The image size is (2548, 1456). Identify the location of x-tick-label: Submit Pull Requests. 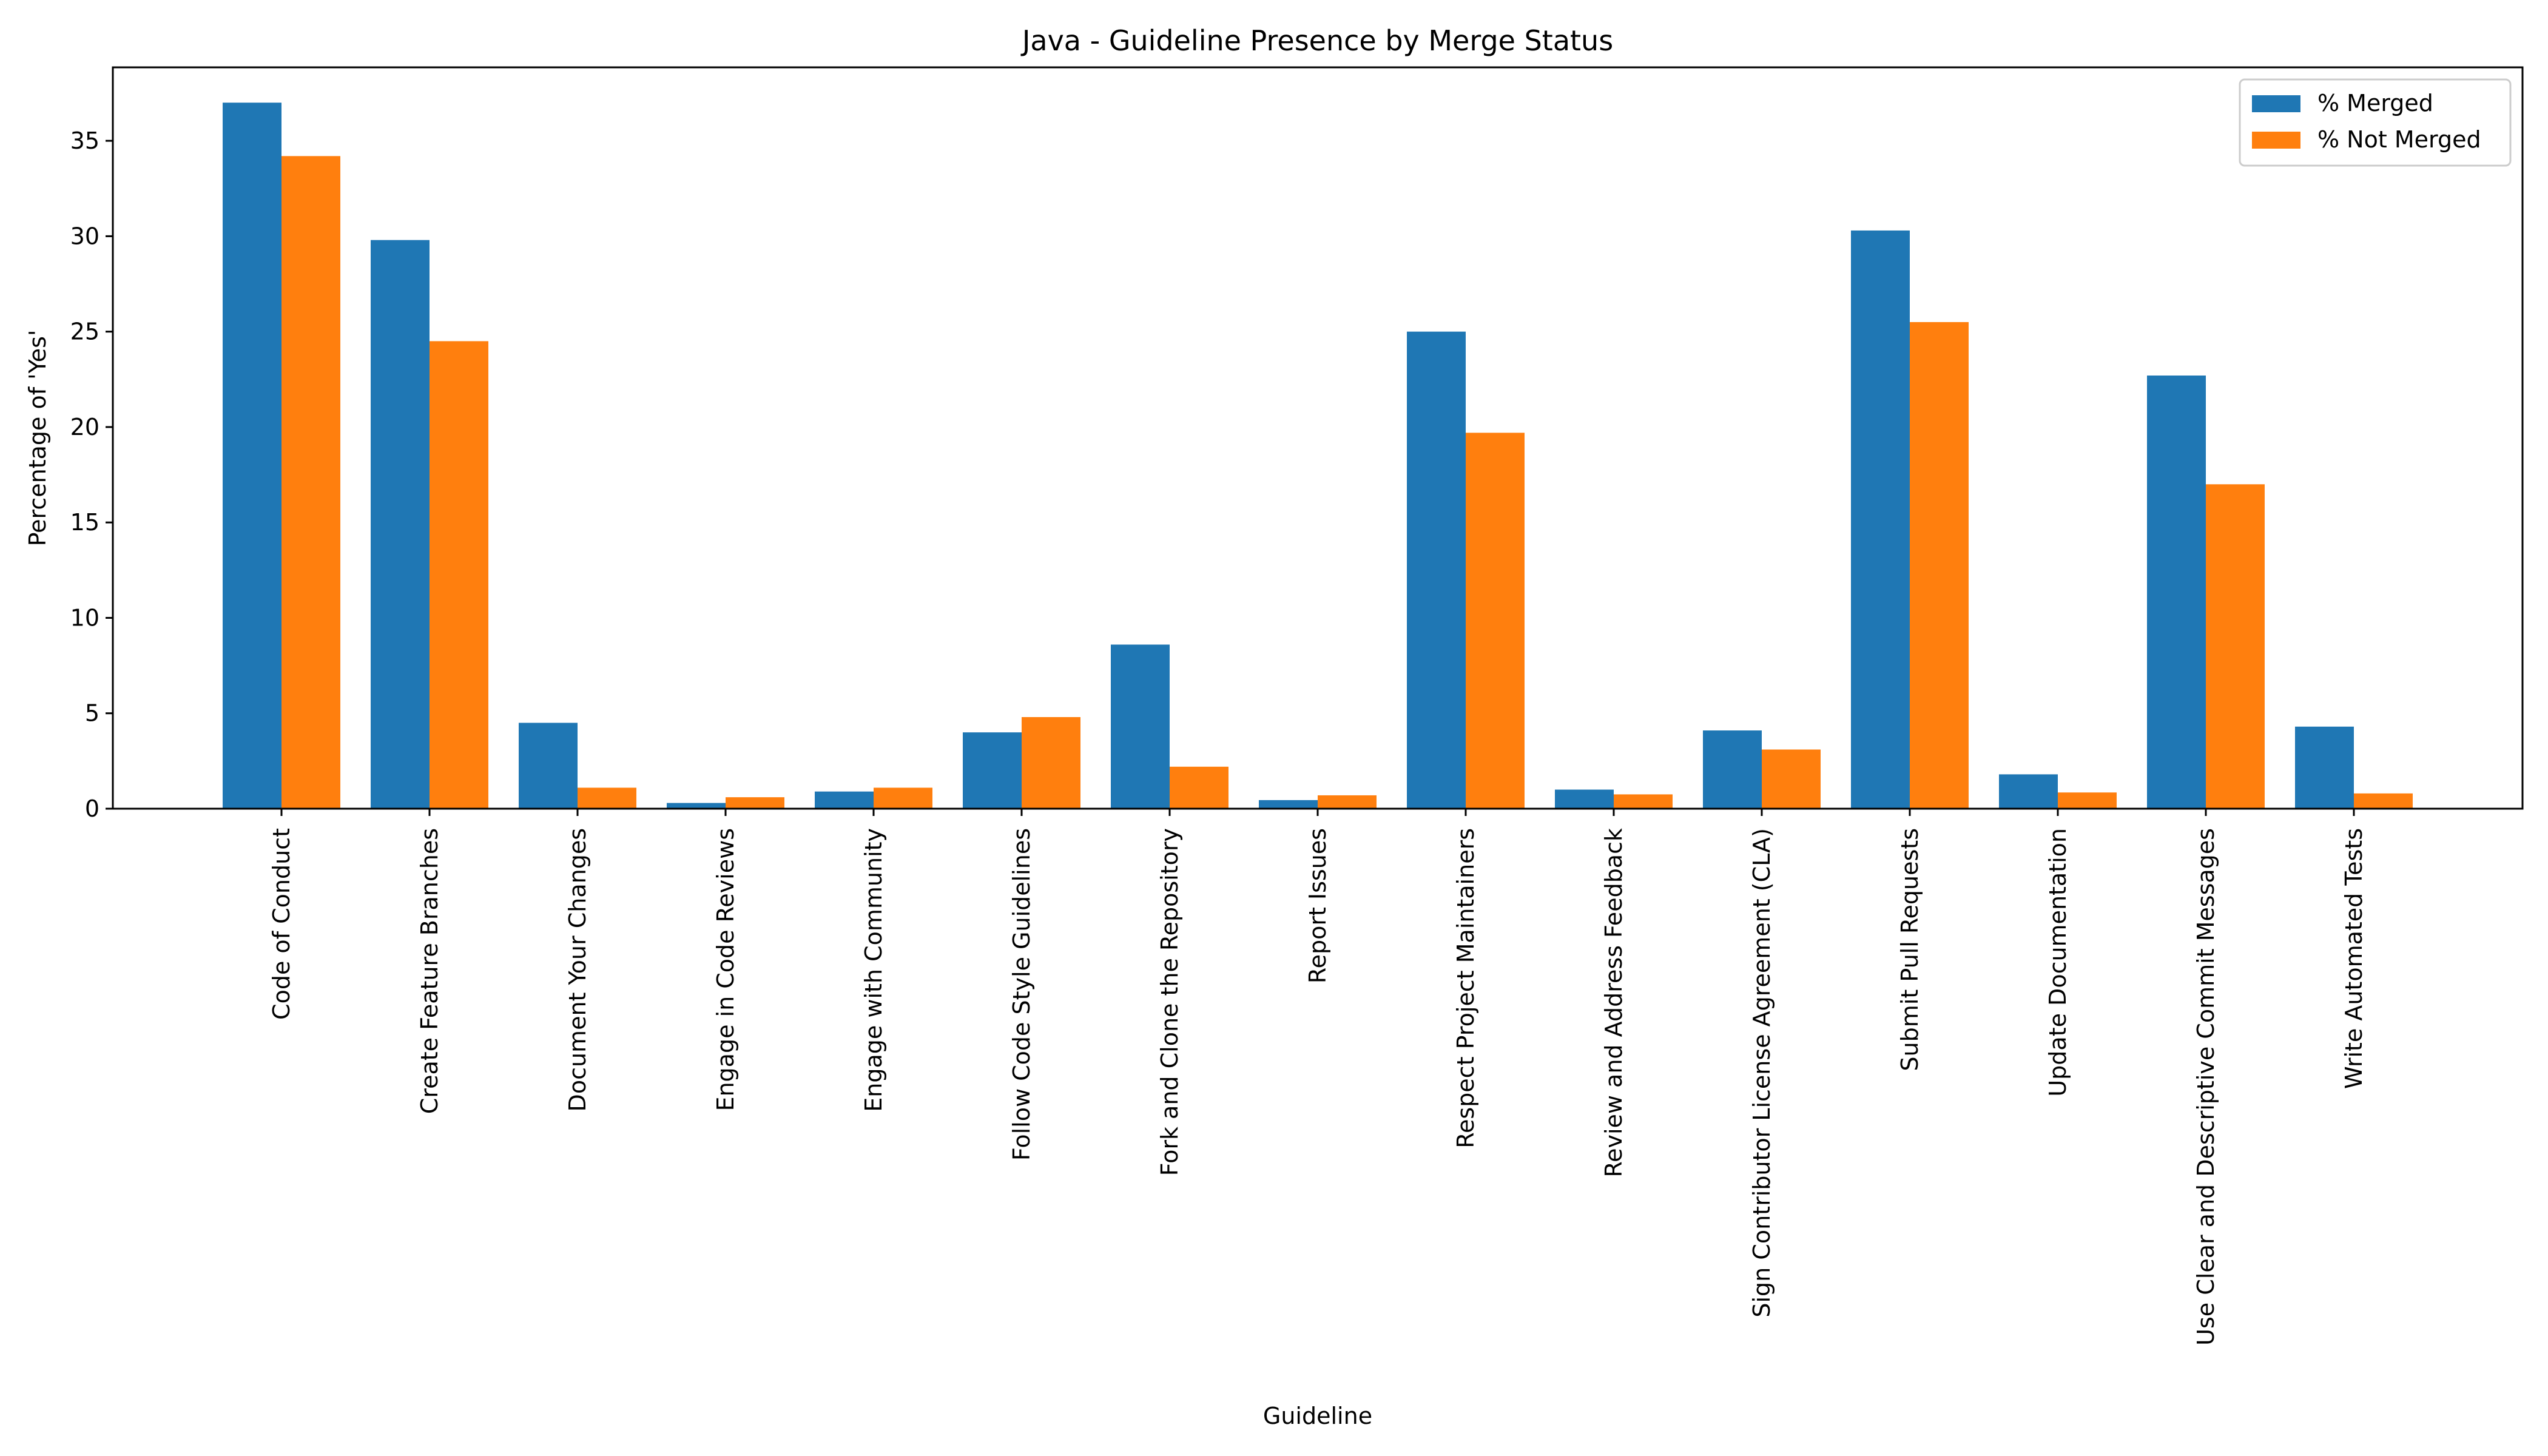
(1909, 949).